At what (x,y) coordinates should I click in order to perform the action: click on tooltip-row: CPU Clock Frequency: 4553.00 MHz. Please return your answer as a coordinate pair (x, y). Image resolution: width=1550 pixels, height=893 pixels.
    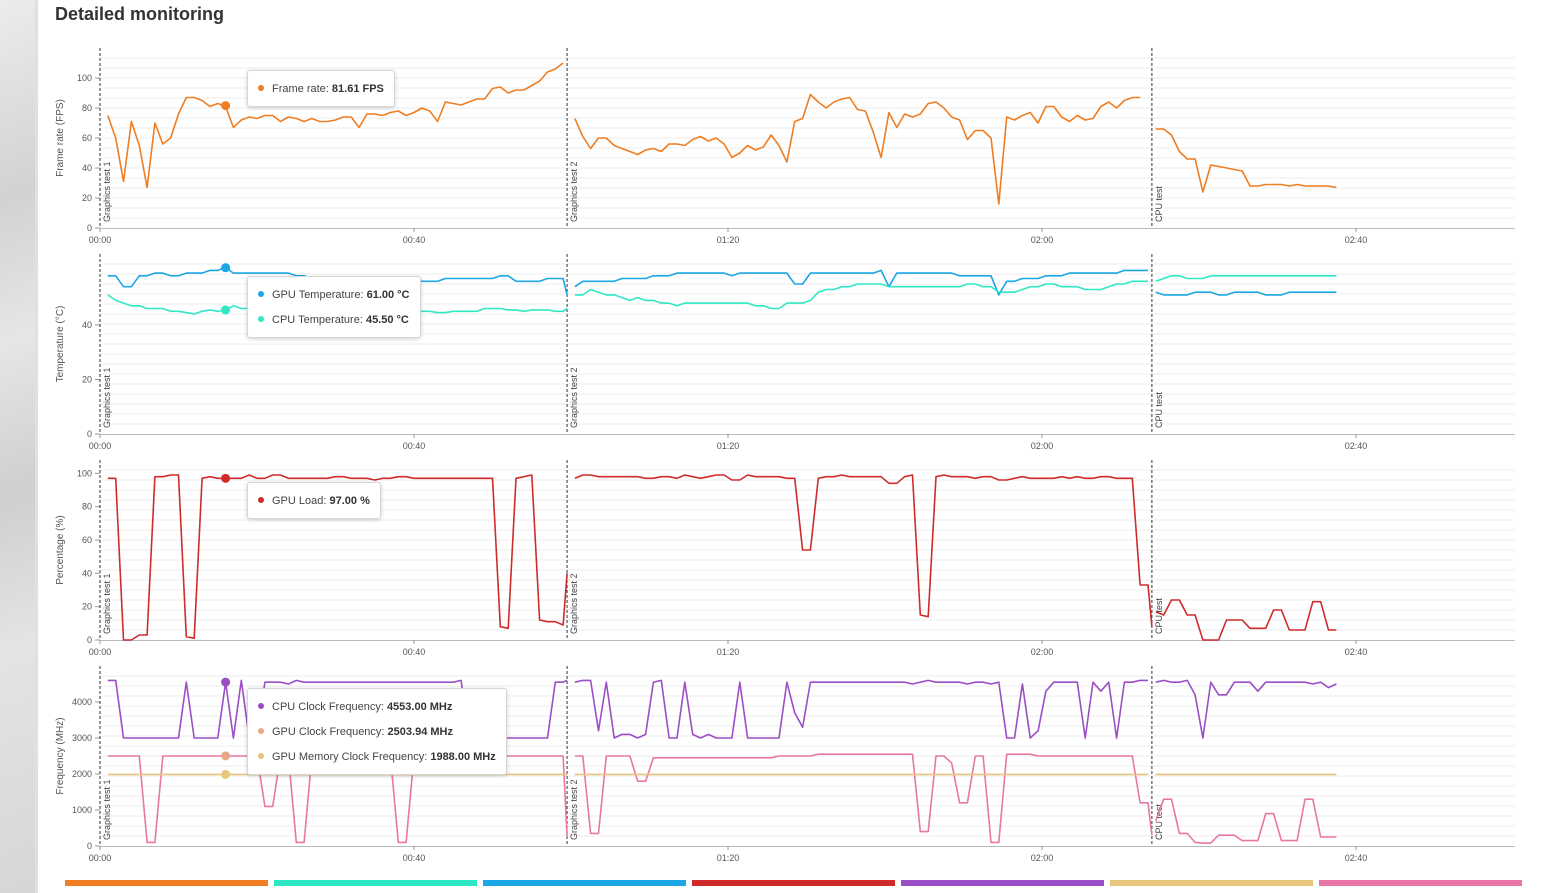
    Looking at the image, I should click on (377, 707).